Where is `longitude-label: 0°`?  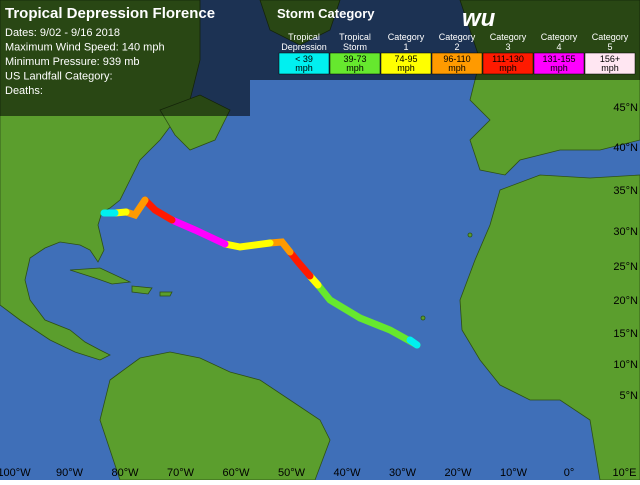 longitude-label: 0° is located at coordinates (569, 473).